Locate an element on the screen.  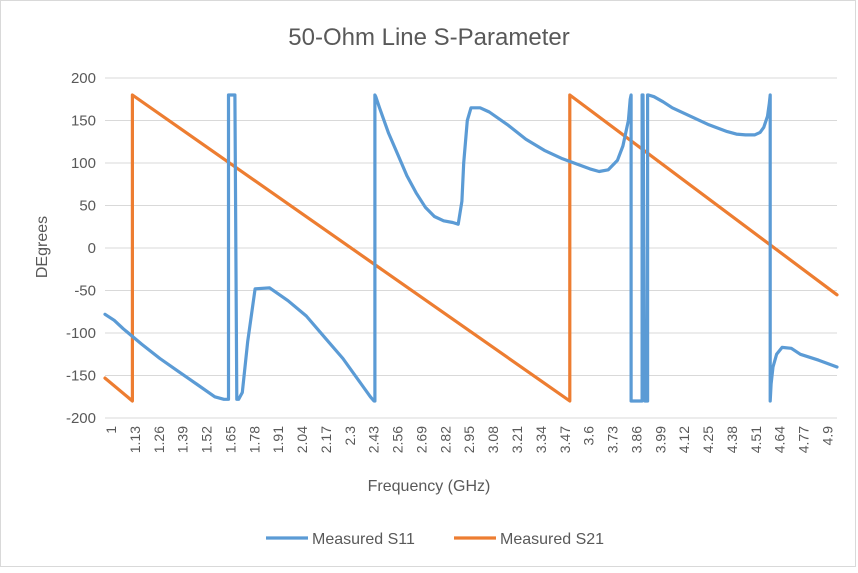
x-tick-label: 1.26 is located at coordinates (159, 439).